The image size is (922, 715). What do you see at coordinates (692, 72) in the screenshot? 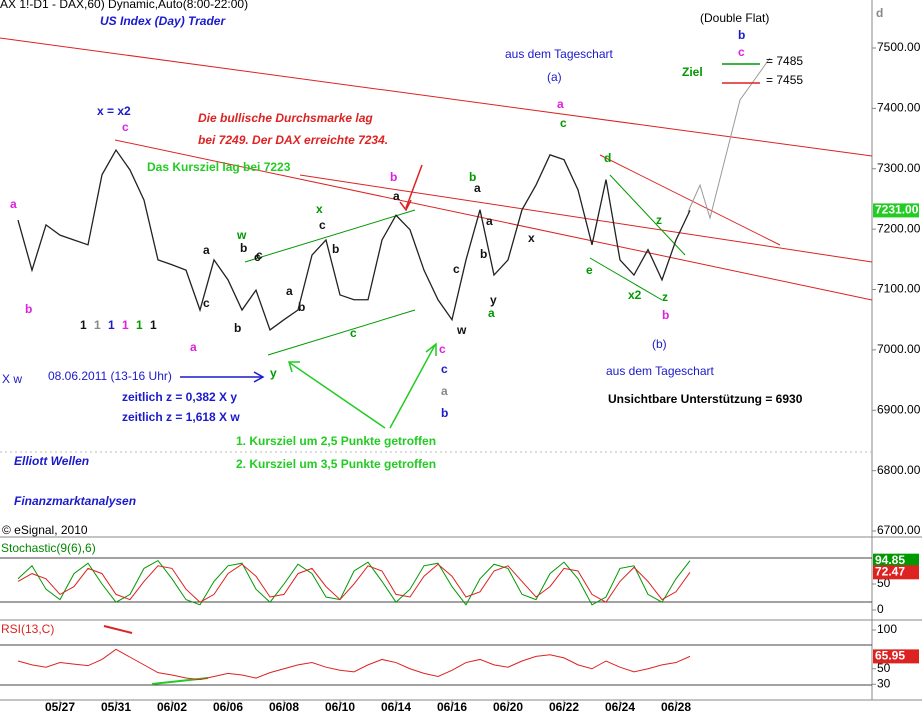
I see `annotation: Ziel` at bounding box center [692, 72].